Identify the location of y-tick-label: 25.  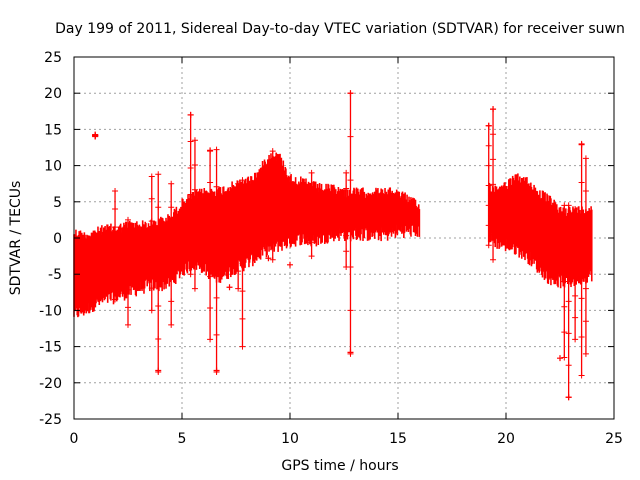
(53, 58).